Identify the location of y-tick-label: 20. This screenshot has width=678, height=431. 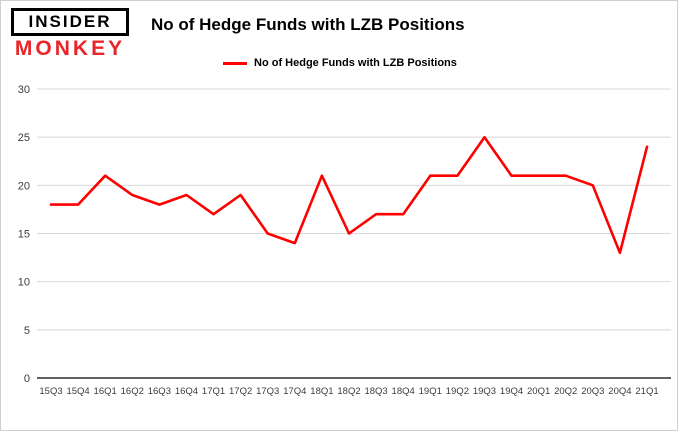
(24, 186).